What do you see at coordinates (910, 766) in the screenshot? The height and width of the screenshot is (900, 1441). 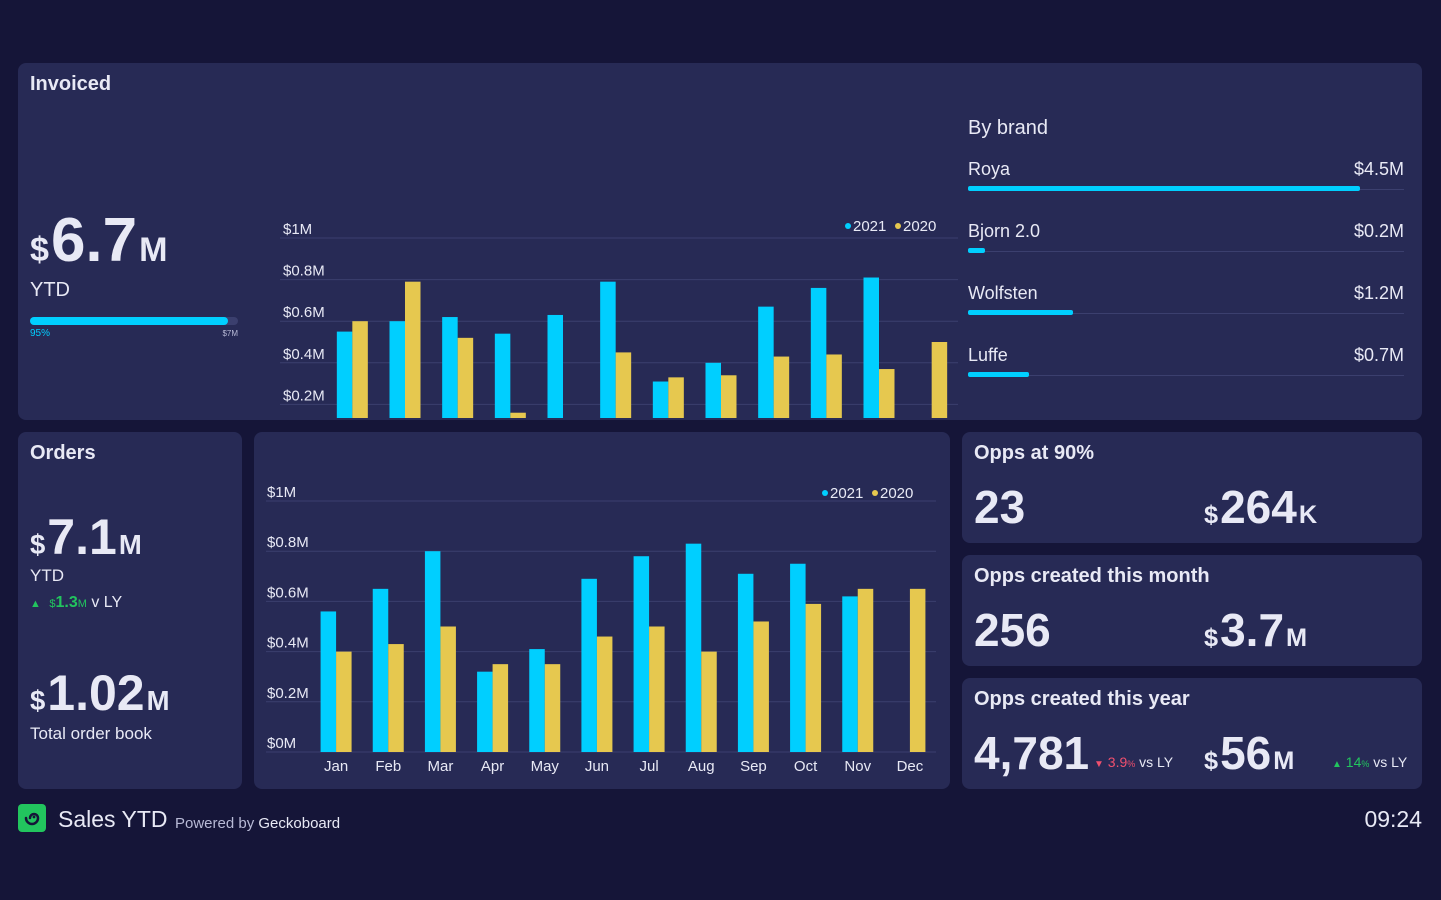 I see `x-tick-label: Dec` at bounding box center [910, 766].